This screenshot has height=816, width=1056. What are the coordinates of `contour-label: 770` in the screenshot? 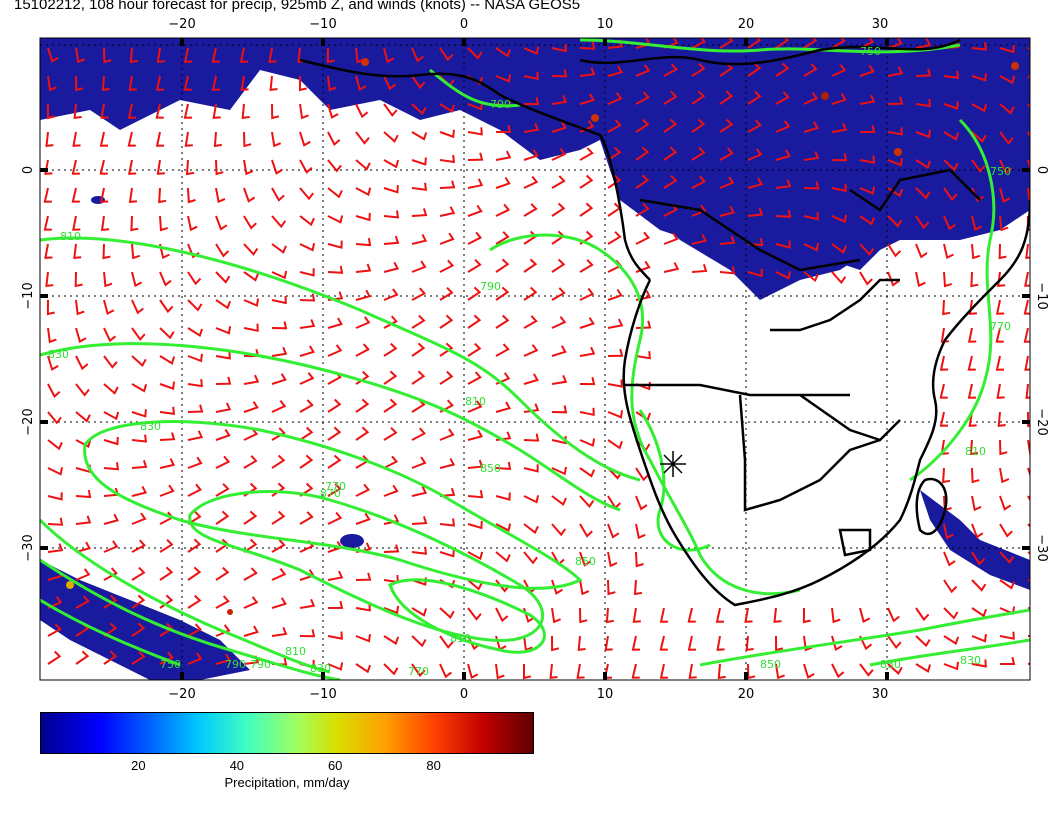 It's located at (418, 671).